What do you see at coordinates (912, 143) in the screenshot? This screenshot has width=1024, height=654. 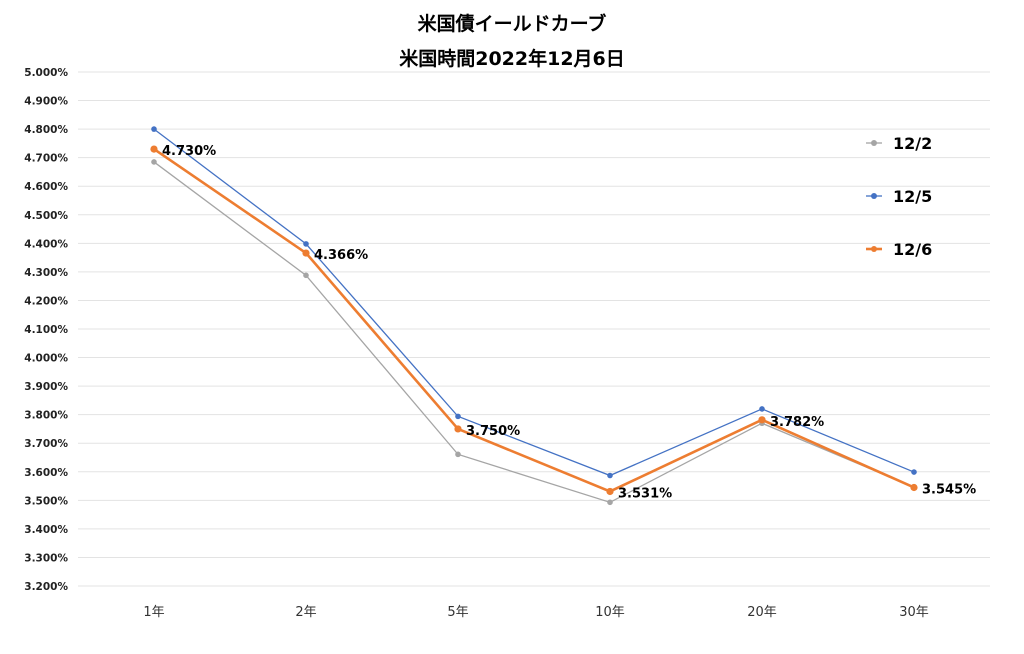 I see `legend-label: 12/2` at bounding box center [912, 143].